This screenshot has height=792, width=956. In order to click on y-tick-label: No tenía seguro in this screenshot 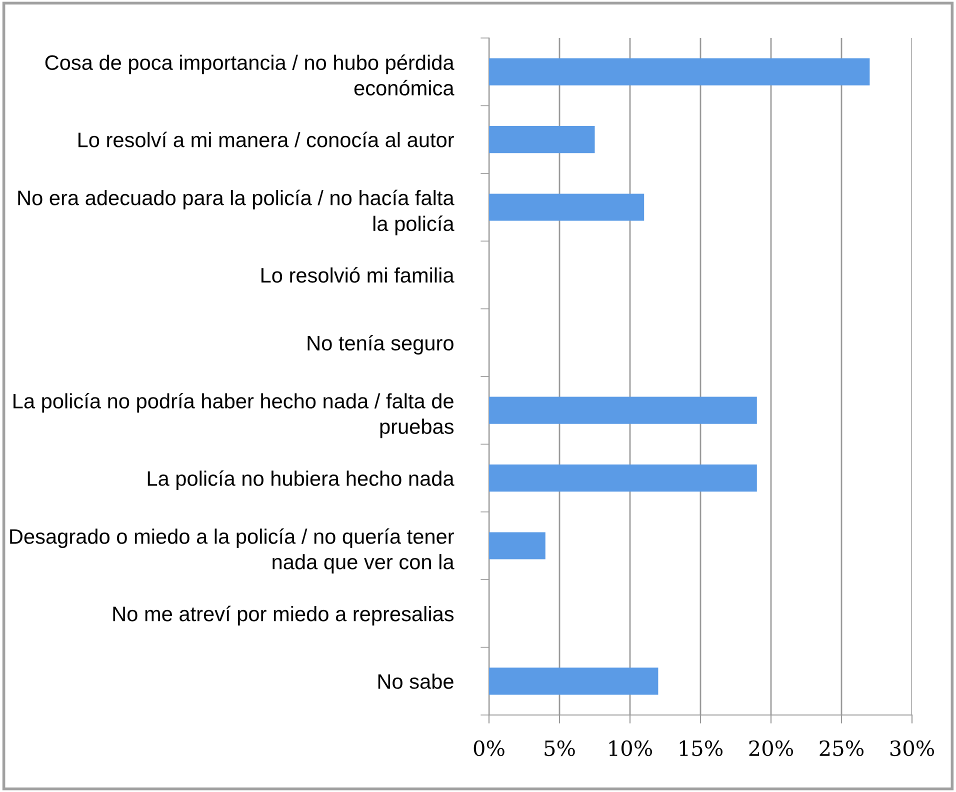, I will do `click(381, 344)`.